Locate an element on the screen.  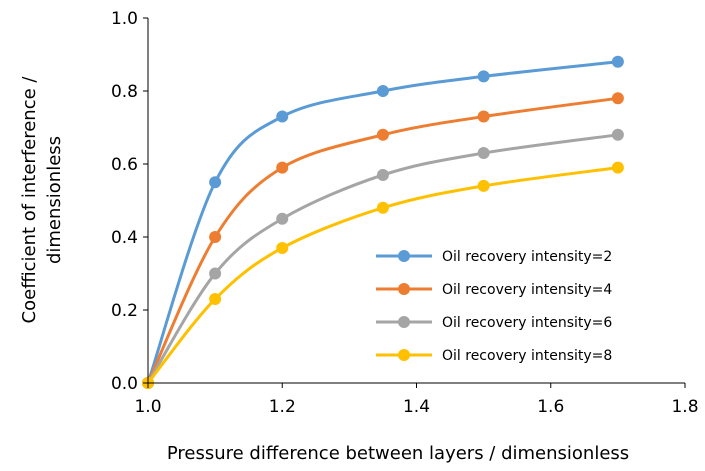
y-tick-label: 0.4 is located at coordinates (124, 238).